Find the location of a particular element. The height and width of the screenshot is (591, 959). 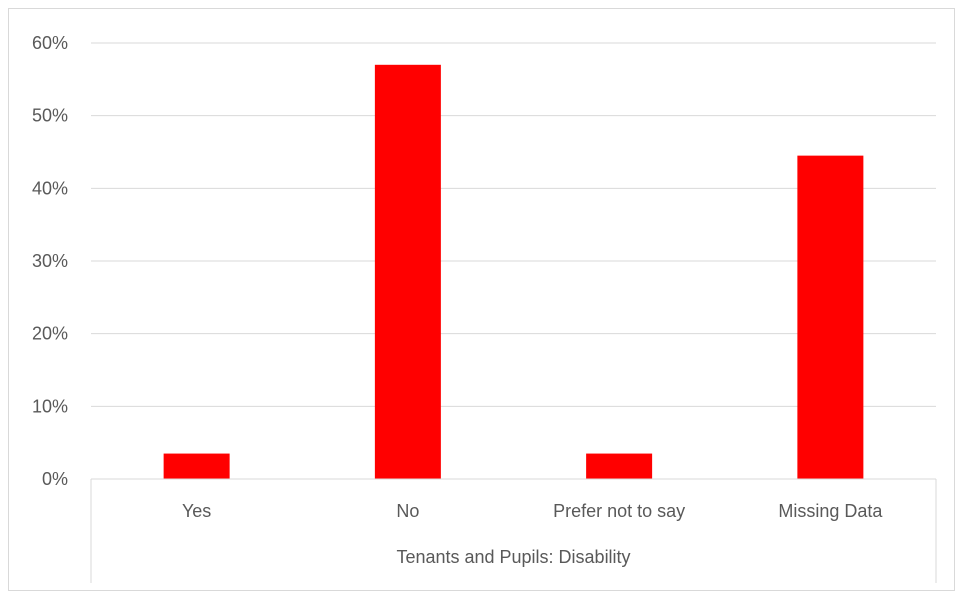

category-label: No is located at coordinates (407, 511).